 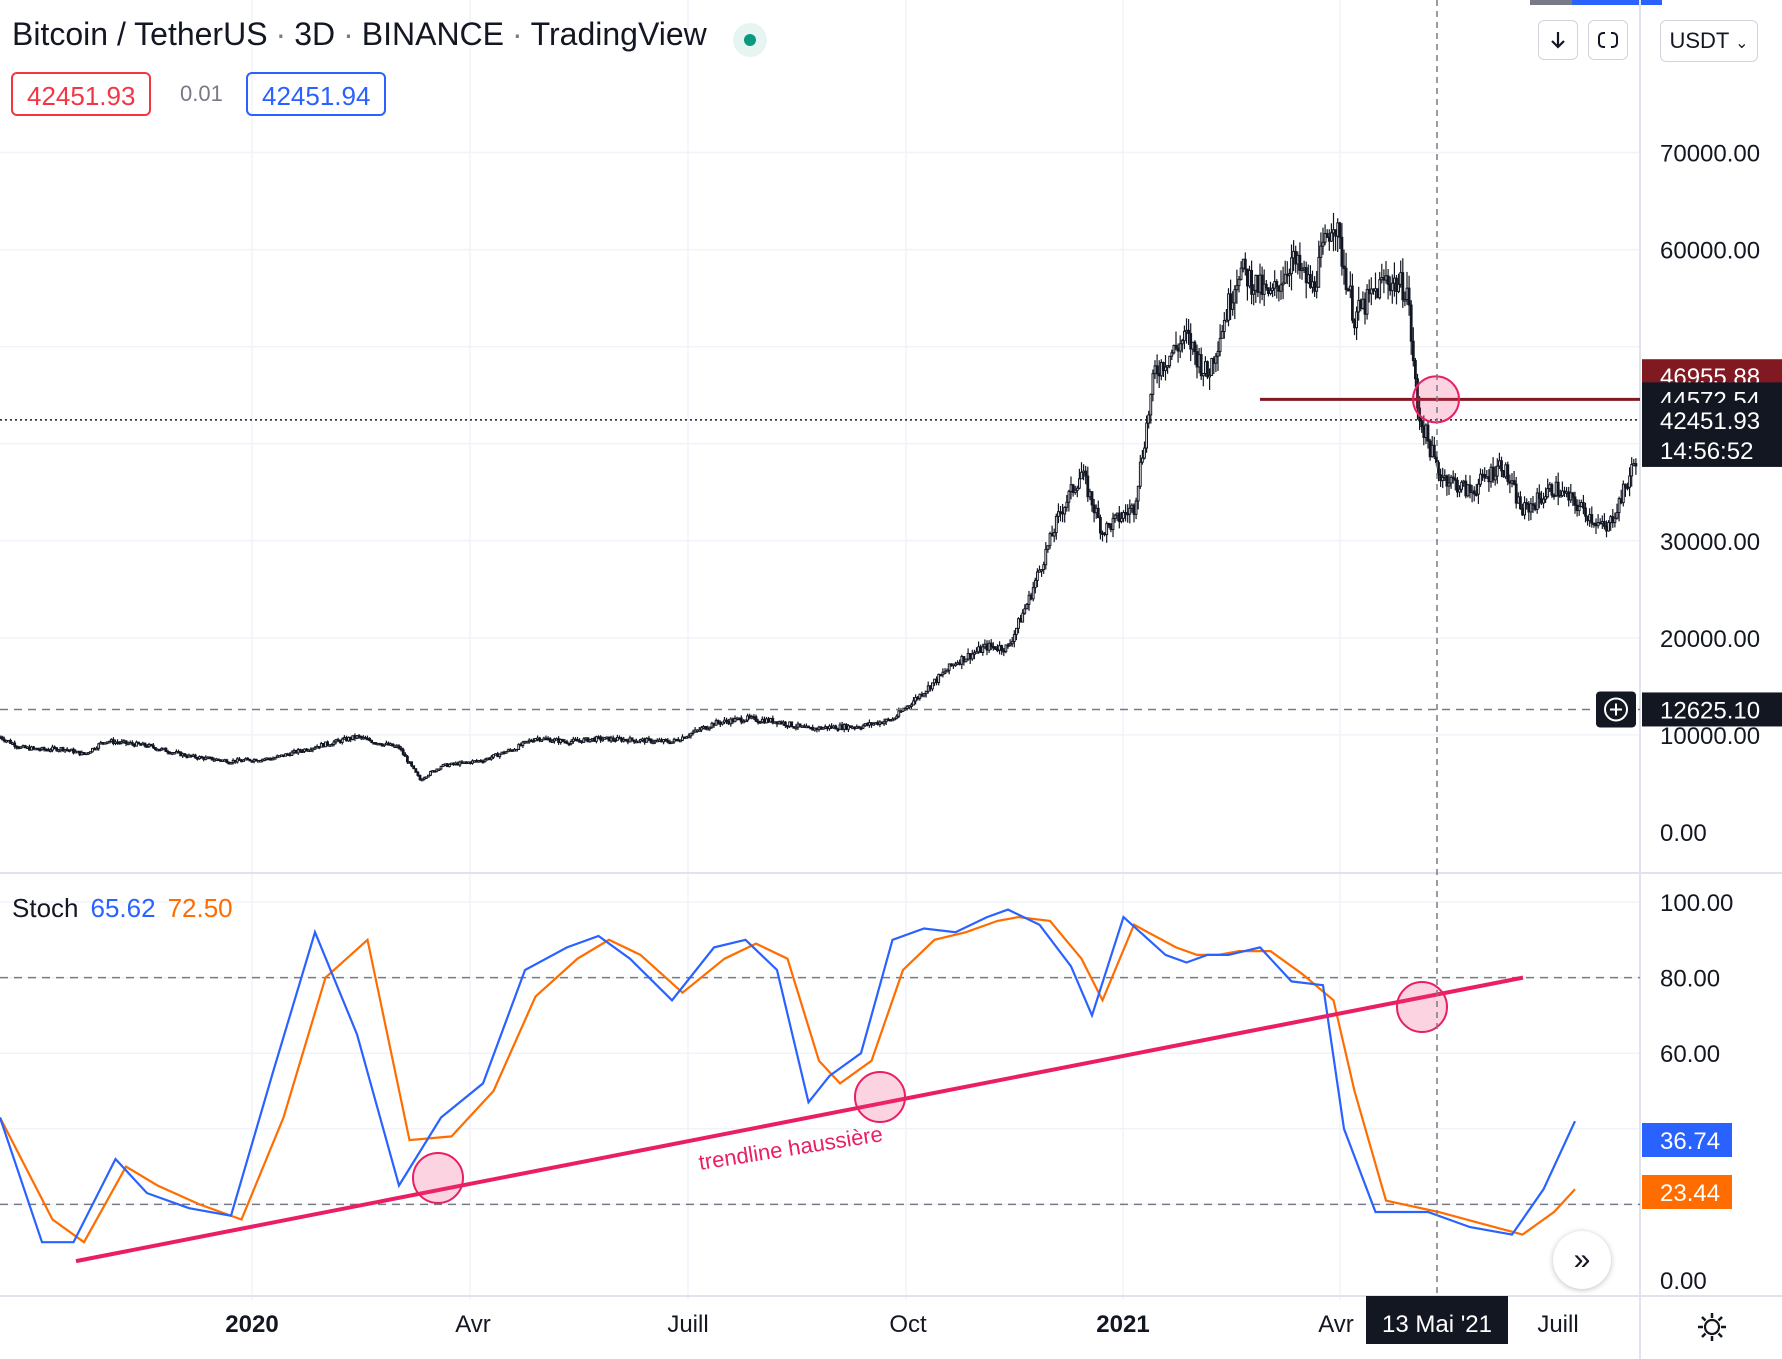 I want to click on stoch-legend: Stoch 65.62 72.50, so click(x=122, y=908).